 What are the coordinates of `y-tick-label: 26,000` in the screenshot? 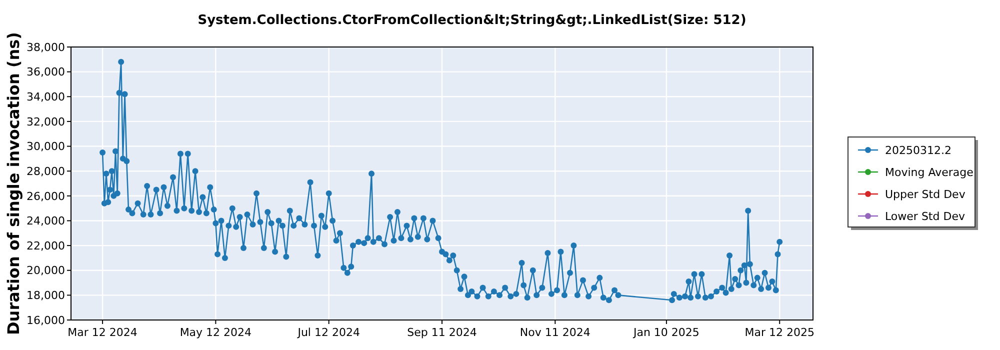 It's located at (45, 196).